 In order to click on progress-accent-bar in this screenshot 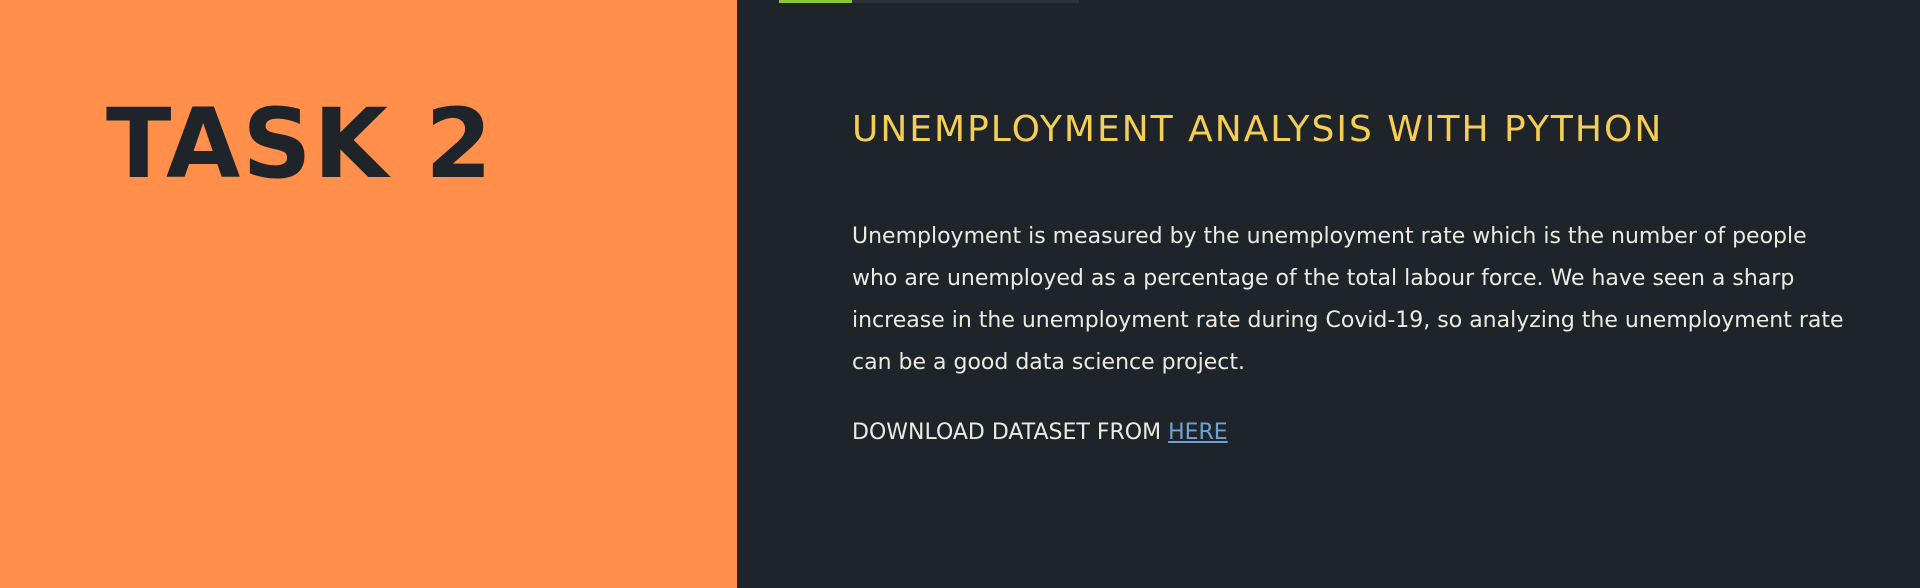, I will do `click(929, 1)`.